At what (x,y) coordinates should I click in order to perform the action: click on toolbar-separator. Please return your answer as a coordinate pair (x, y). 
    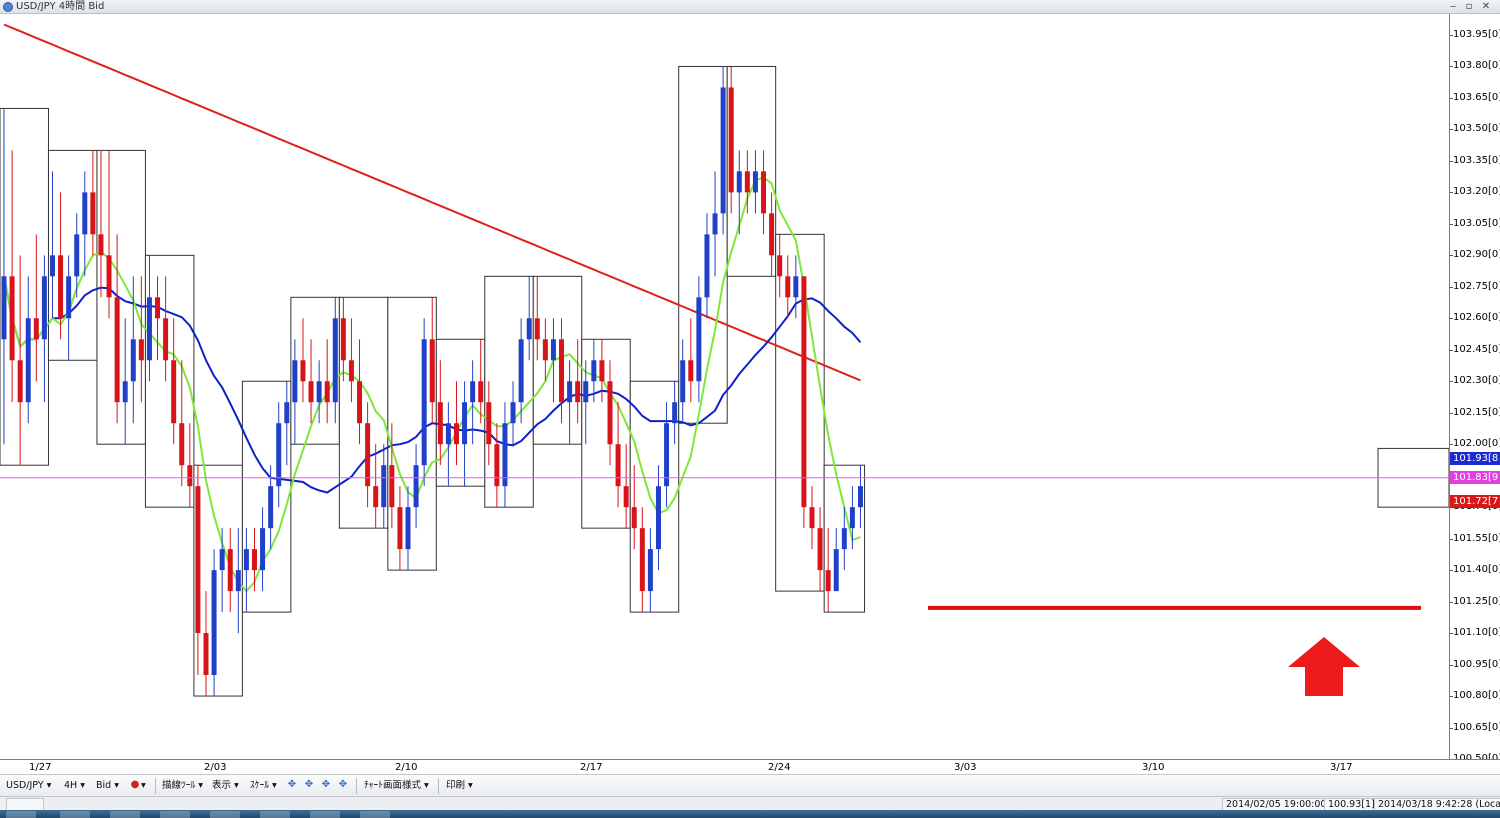
    Looking at the image, I should click on (356, 786).